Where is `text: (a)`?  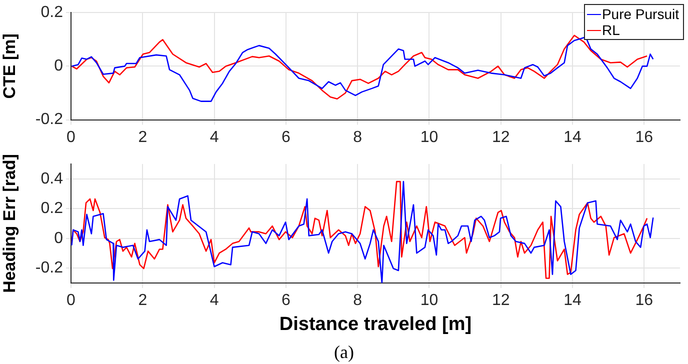
text: (a) is located at coordinates (344, 352).